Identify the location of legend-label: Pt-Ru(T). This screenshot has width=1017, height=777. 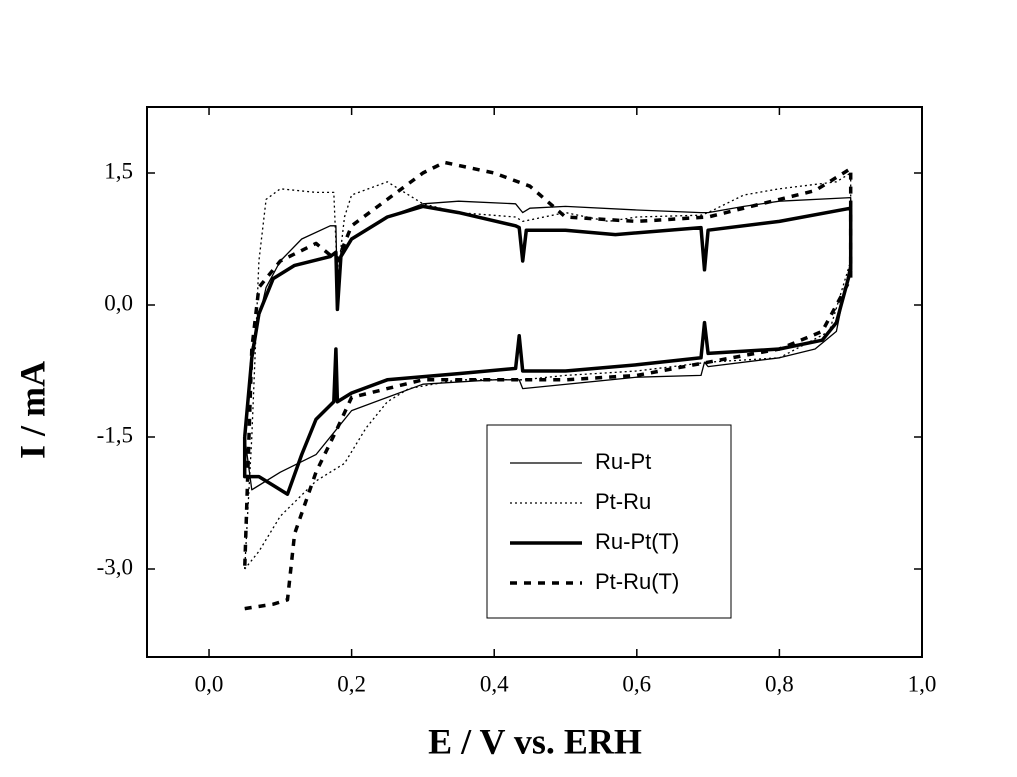
(637, 581).